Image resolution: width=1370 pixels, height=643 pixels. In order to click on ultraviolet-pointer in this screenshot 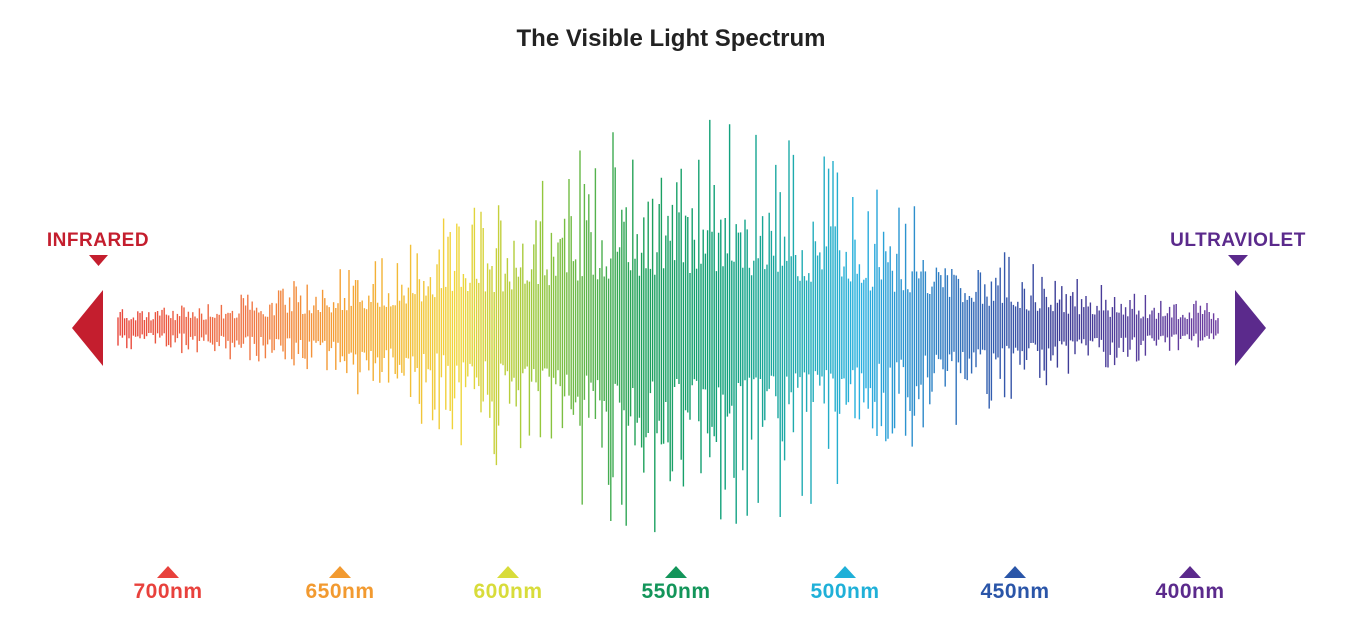, I will do `click(1238, 260)`.